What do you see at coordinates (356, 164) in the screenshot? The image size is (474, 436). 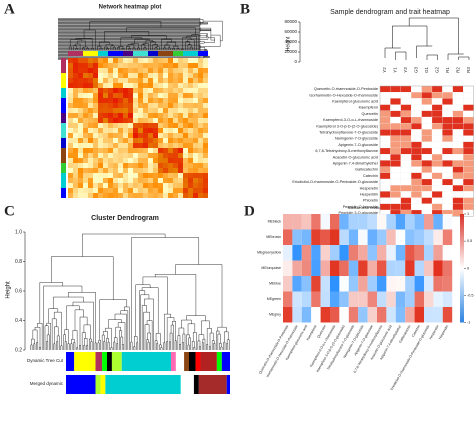 I see `trait-label: Apigenin-7,4-dimethylether` at bounding box center [356, 164].